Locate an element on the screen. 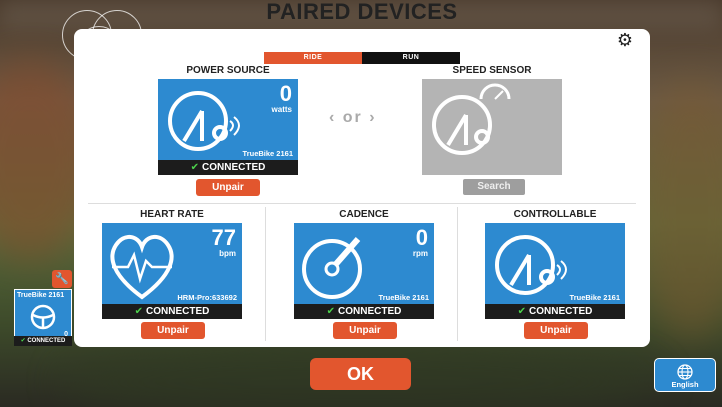 This screenshot has width=722, height=407. speed-search-button: Search is located at coordinates (494, 187).